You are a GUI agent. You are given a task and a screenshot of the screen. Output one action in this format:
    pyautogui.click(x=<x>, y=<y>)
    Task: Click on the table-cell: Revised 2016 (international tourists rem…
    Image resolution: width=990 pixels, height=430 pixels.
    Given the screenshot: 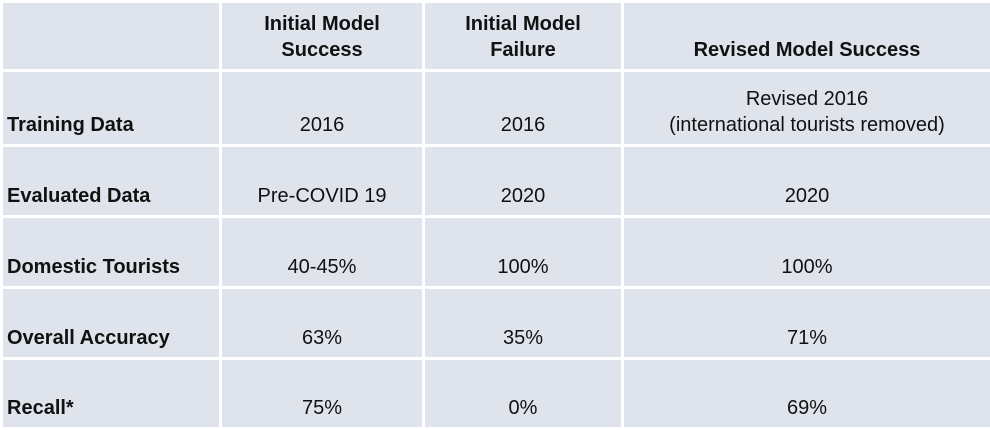 What is the action you would take?
    pyautogui.click(x=807, y=108)
    